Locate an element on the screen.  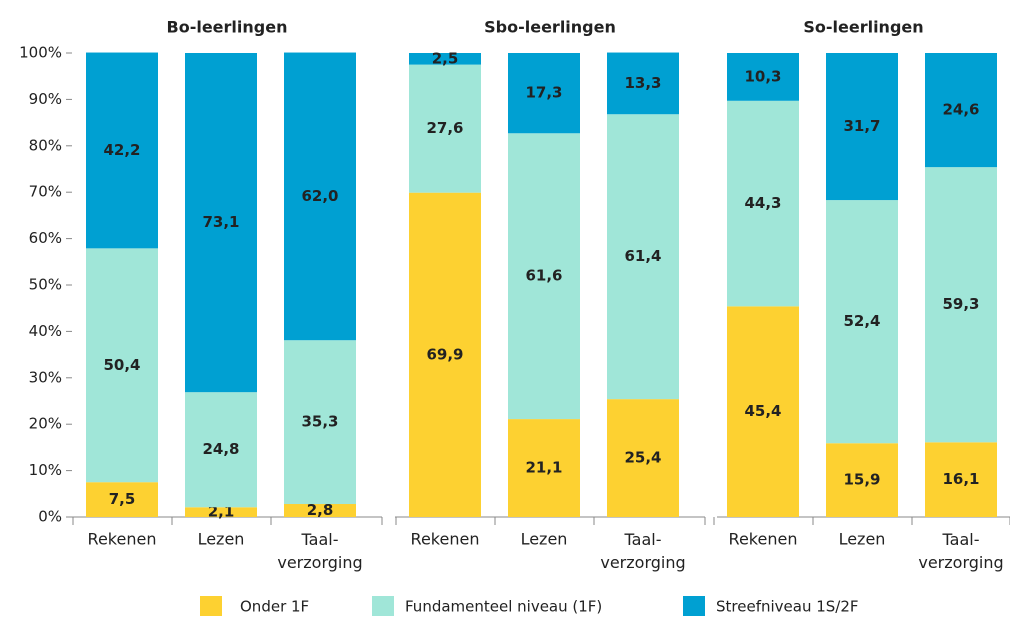
y-tick-label: 100% is located at coordinates (40, 53).